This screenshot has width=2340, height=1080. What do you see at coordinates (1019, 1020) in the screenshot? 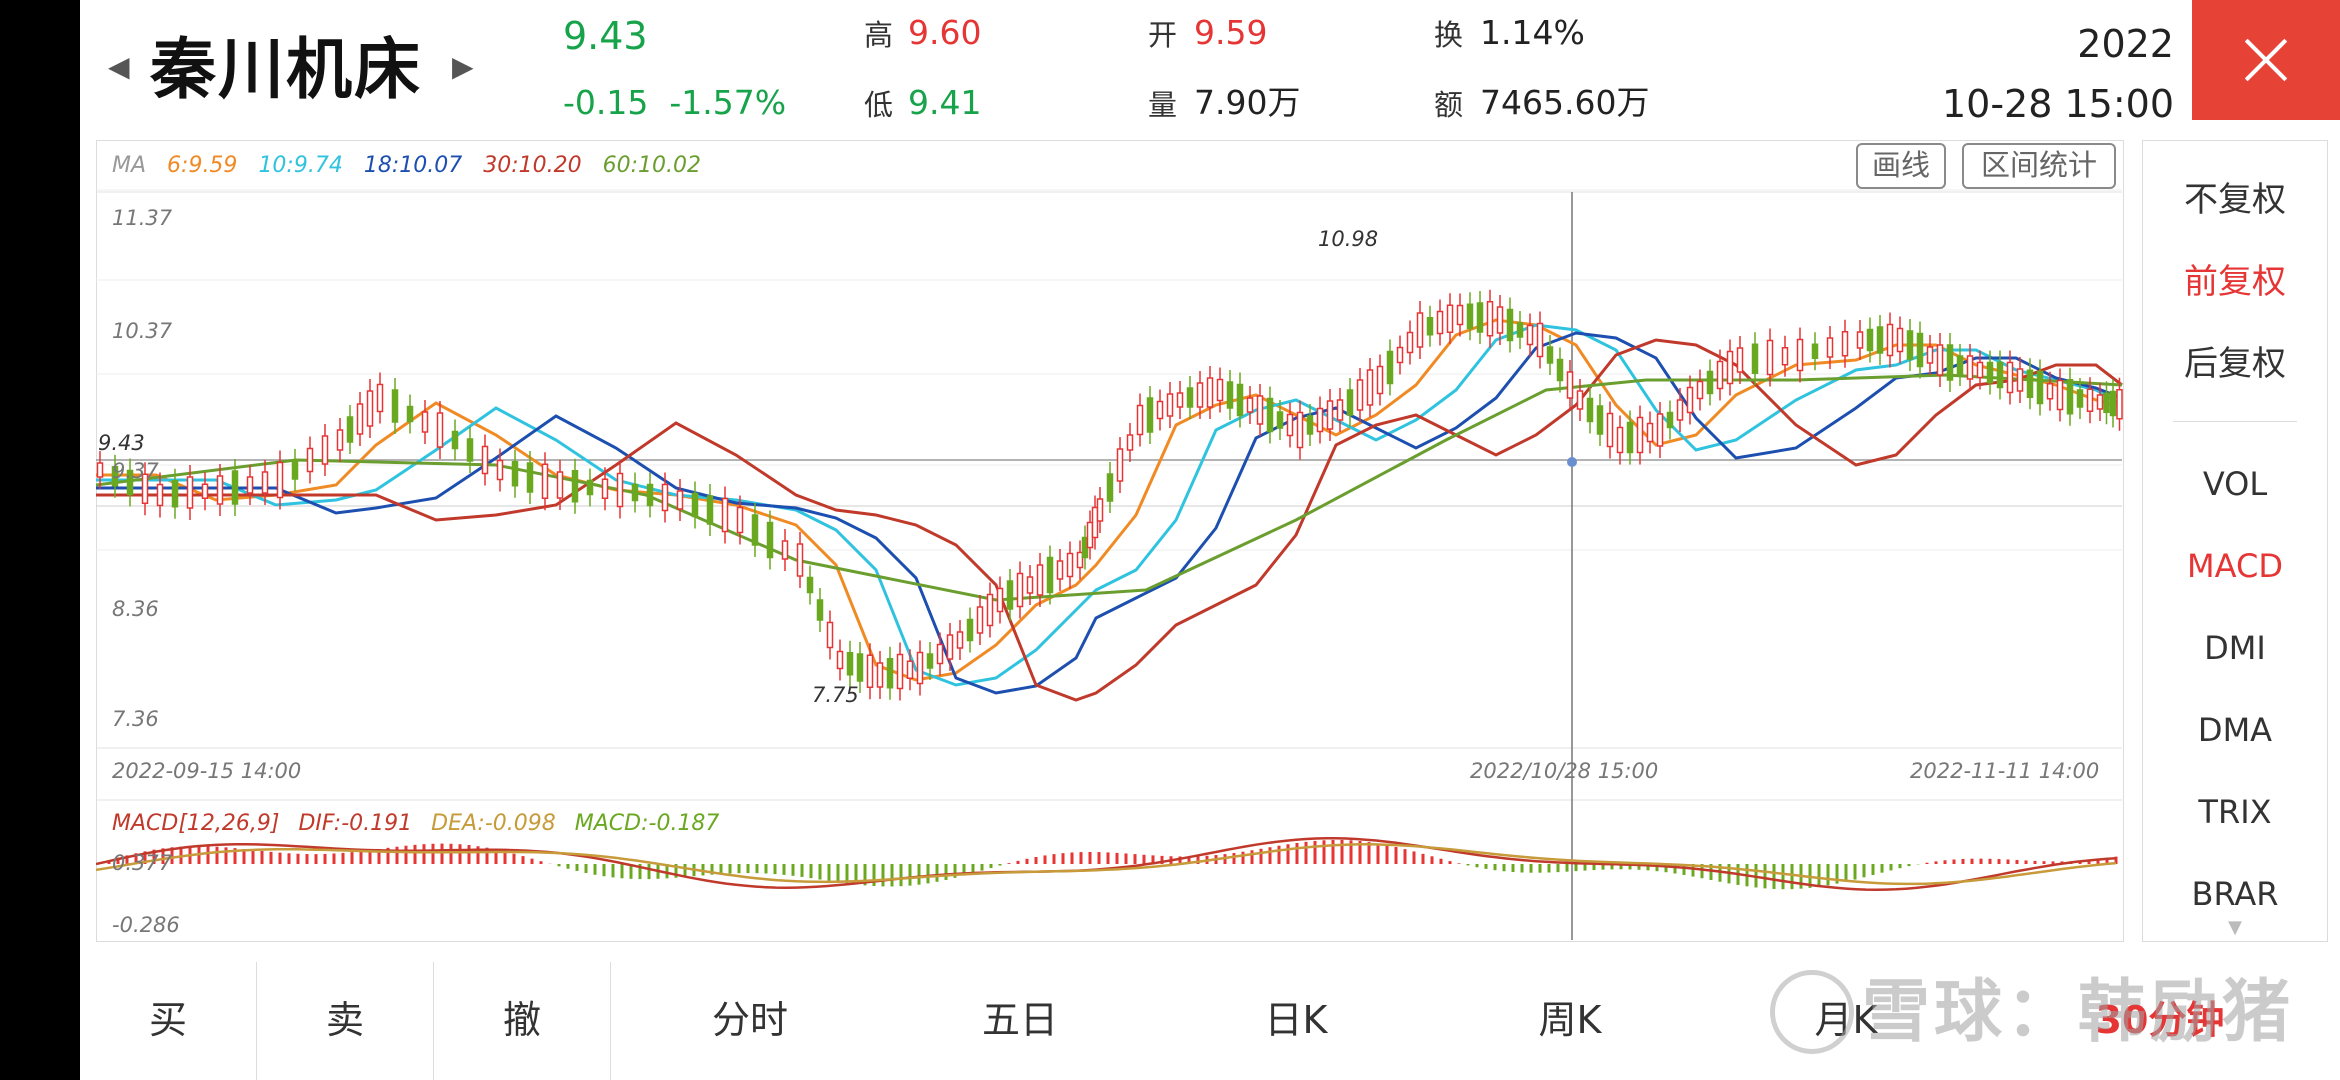
I see `tab-five-day: 五日` at bounding box center [1019, 1020].